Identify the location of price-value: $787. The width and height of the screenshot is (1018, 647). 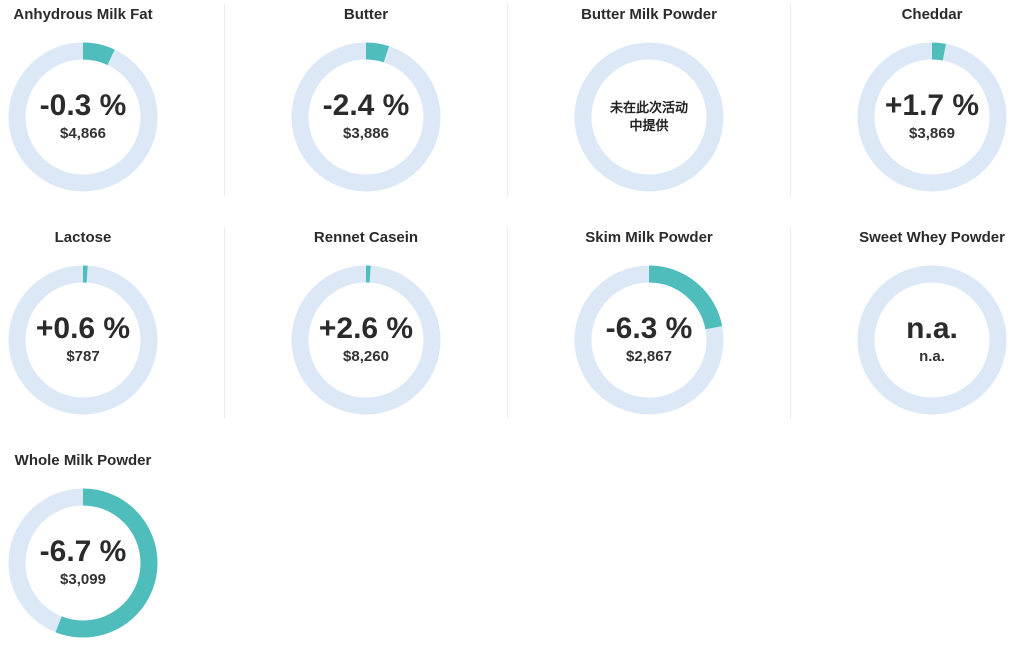
(83, 356).